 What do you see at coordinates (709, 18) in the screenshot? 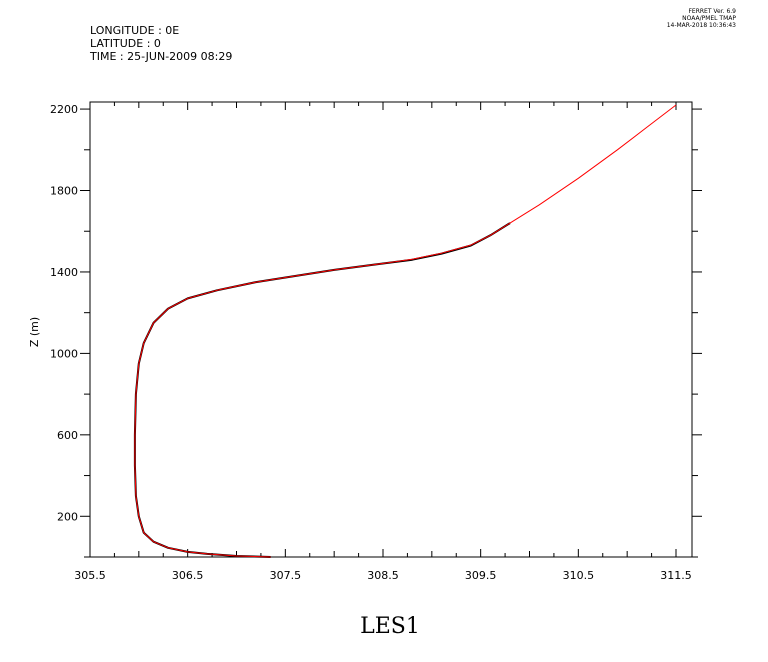
I see `stamp-org: NOAA/PMEL TMAP` at bounding box center [709, 18].